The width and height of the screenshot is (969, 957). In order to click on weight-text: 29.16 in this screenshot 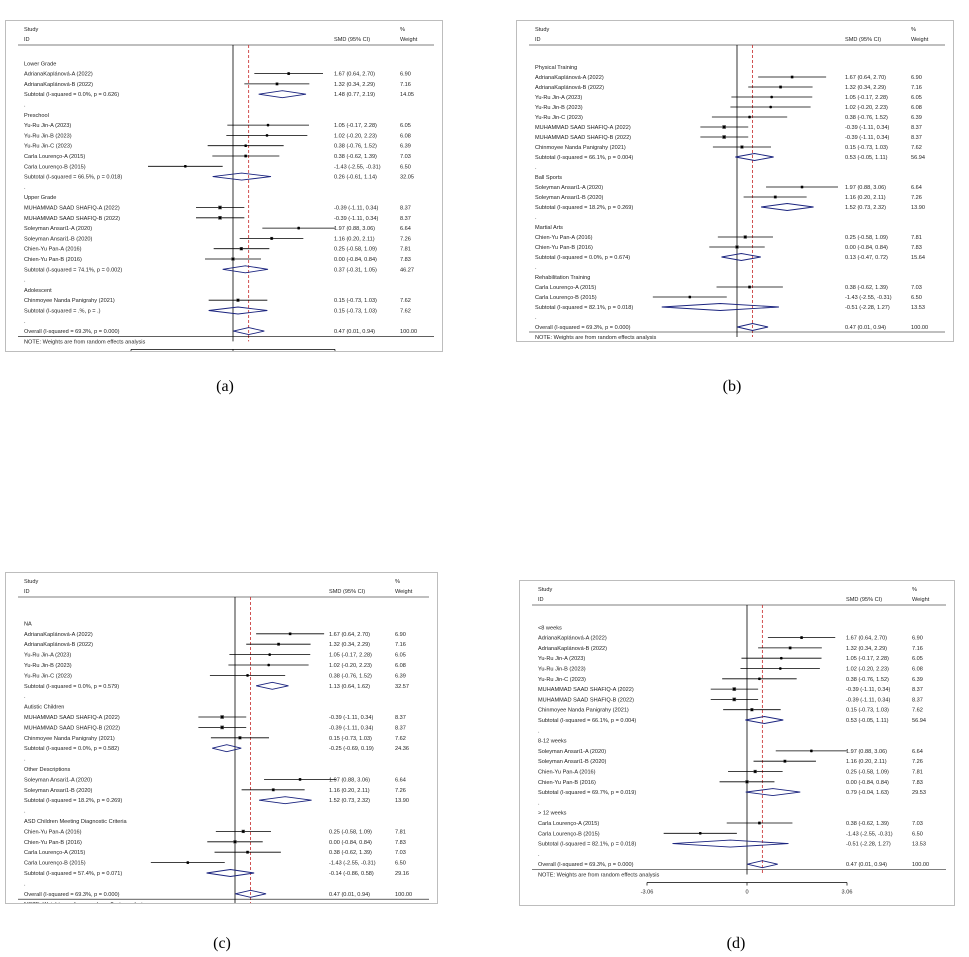, I will do `click(402, 874)`.